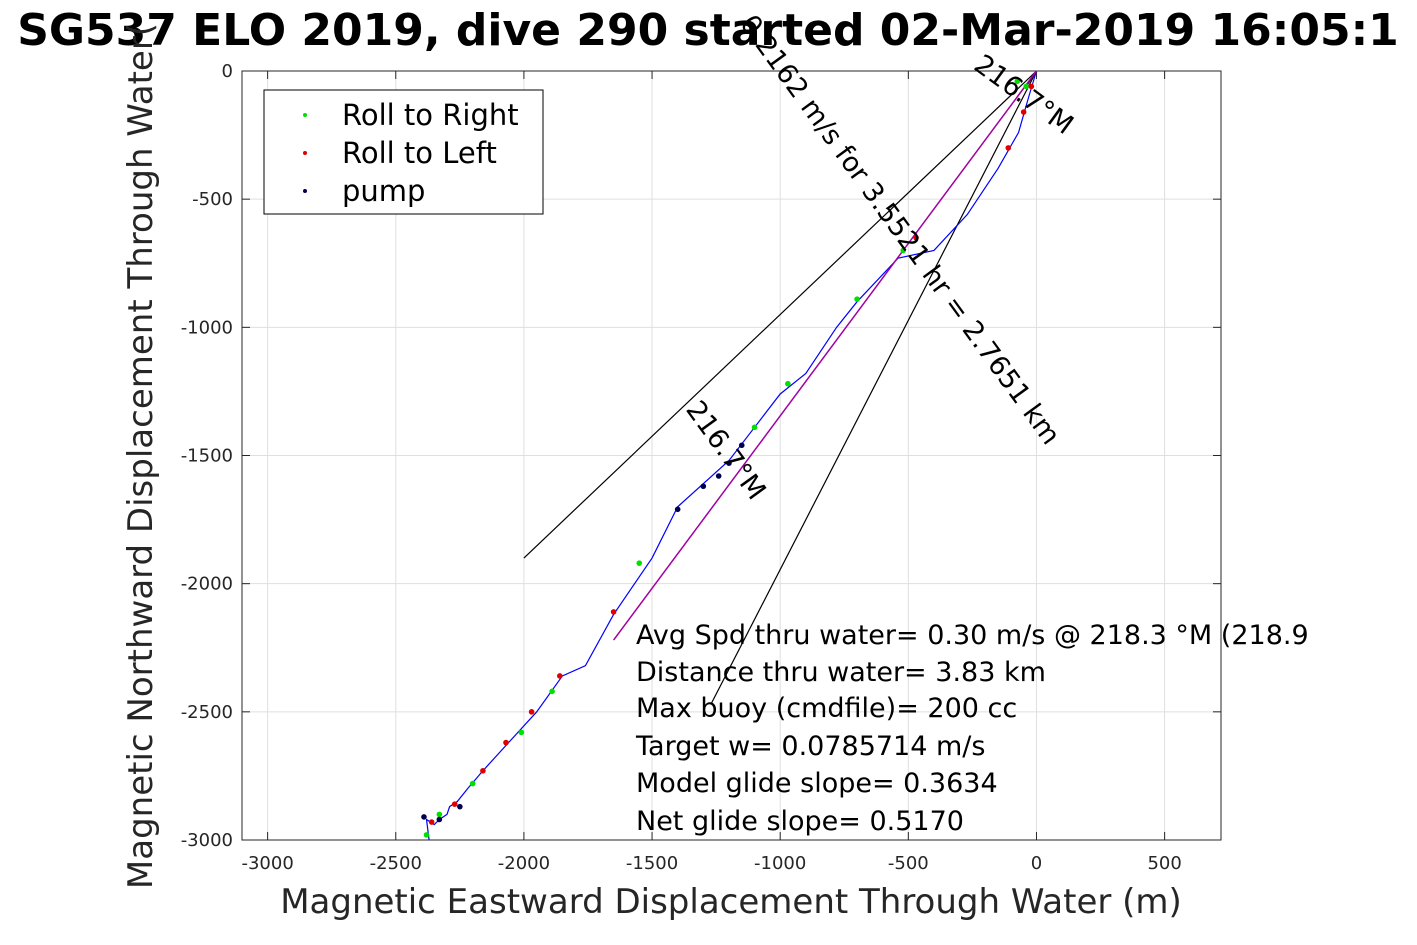 The width and height of the screenshot is (1417, 945). What do you see at coordinates (207, 712) in the screenshot?
I see `y-tick-label: -2500` at bounding box center [207, 712].